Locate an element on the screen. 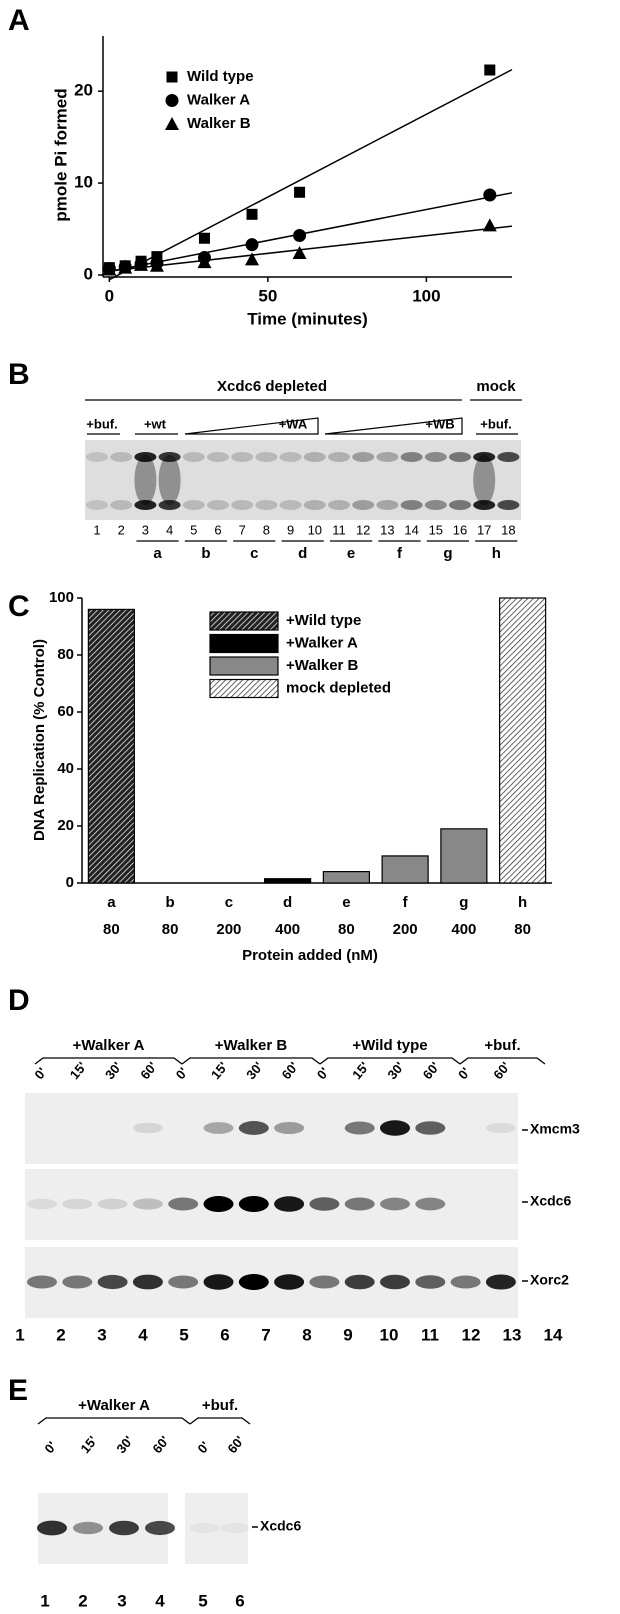 This screenshot has height=1614, width=620. x-axis-title: Time (minutes) is located at coordinates (307, 318).